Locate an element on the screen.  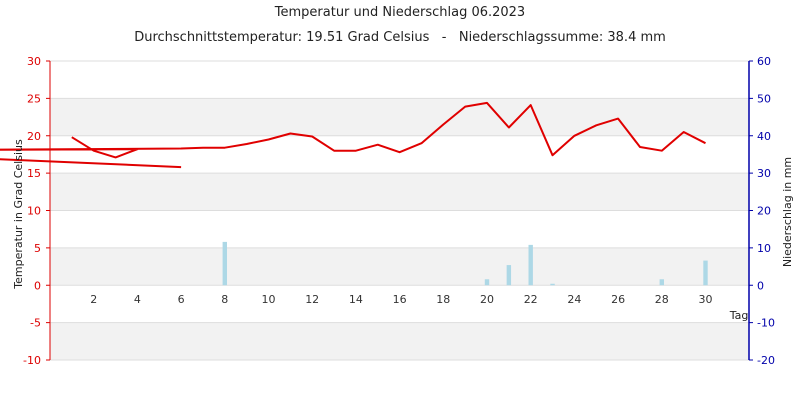
y-right-tick-label: 50 is located at coordinates (764, 98).